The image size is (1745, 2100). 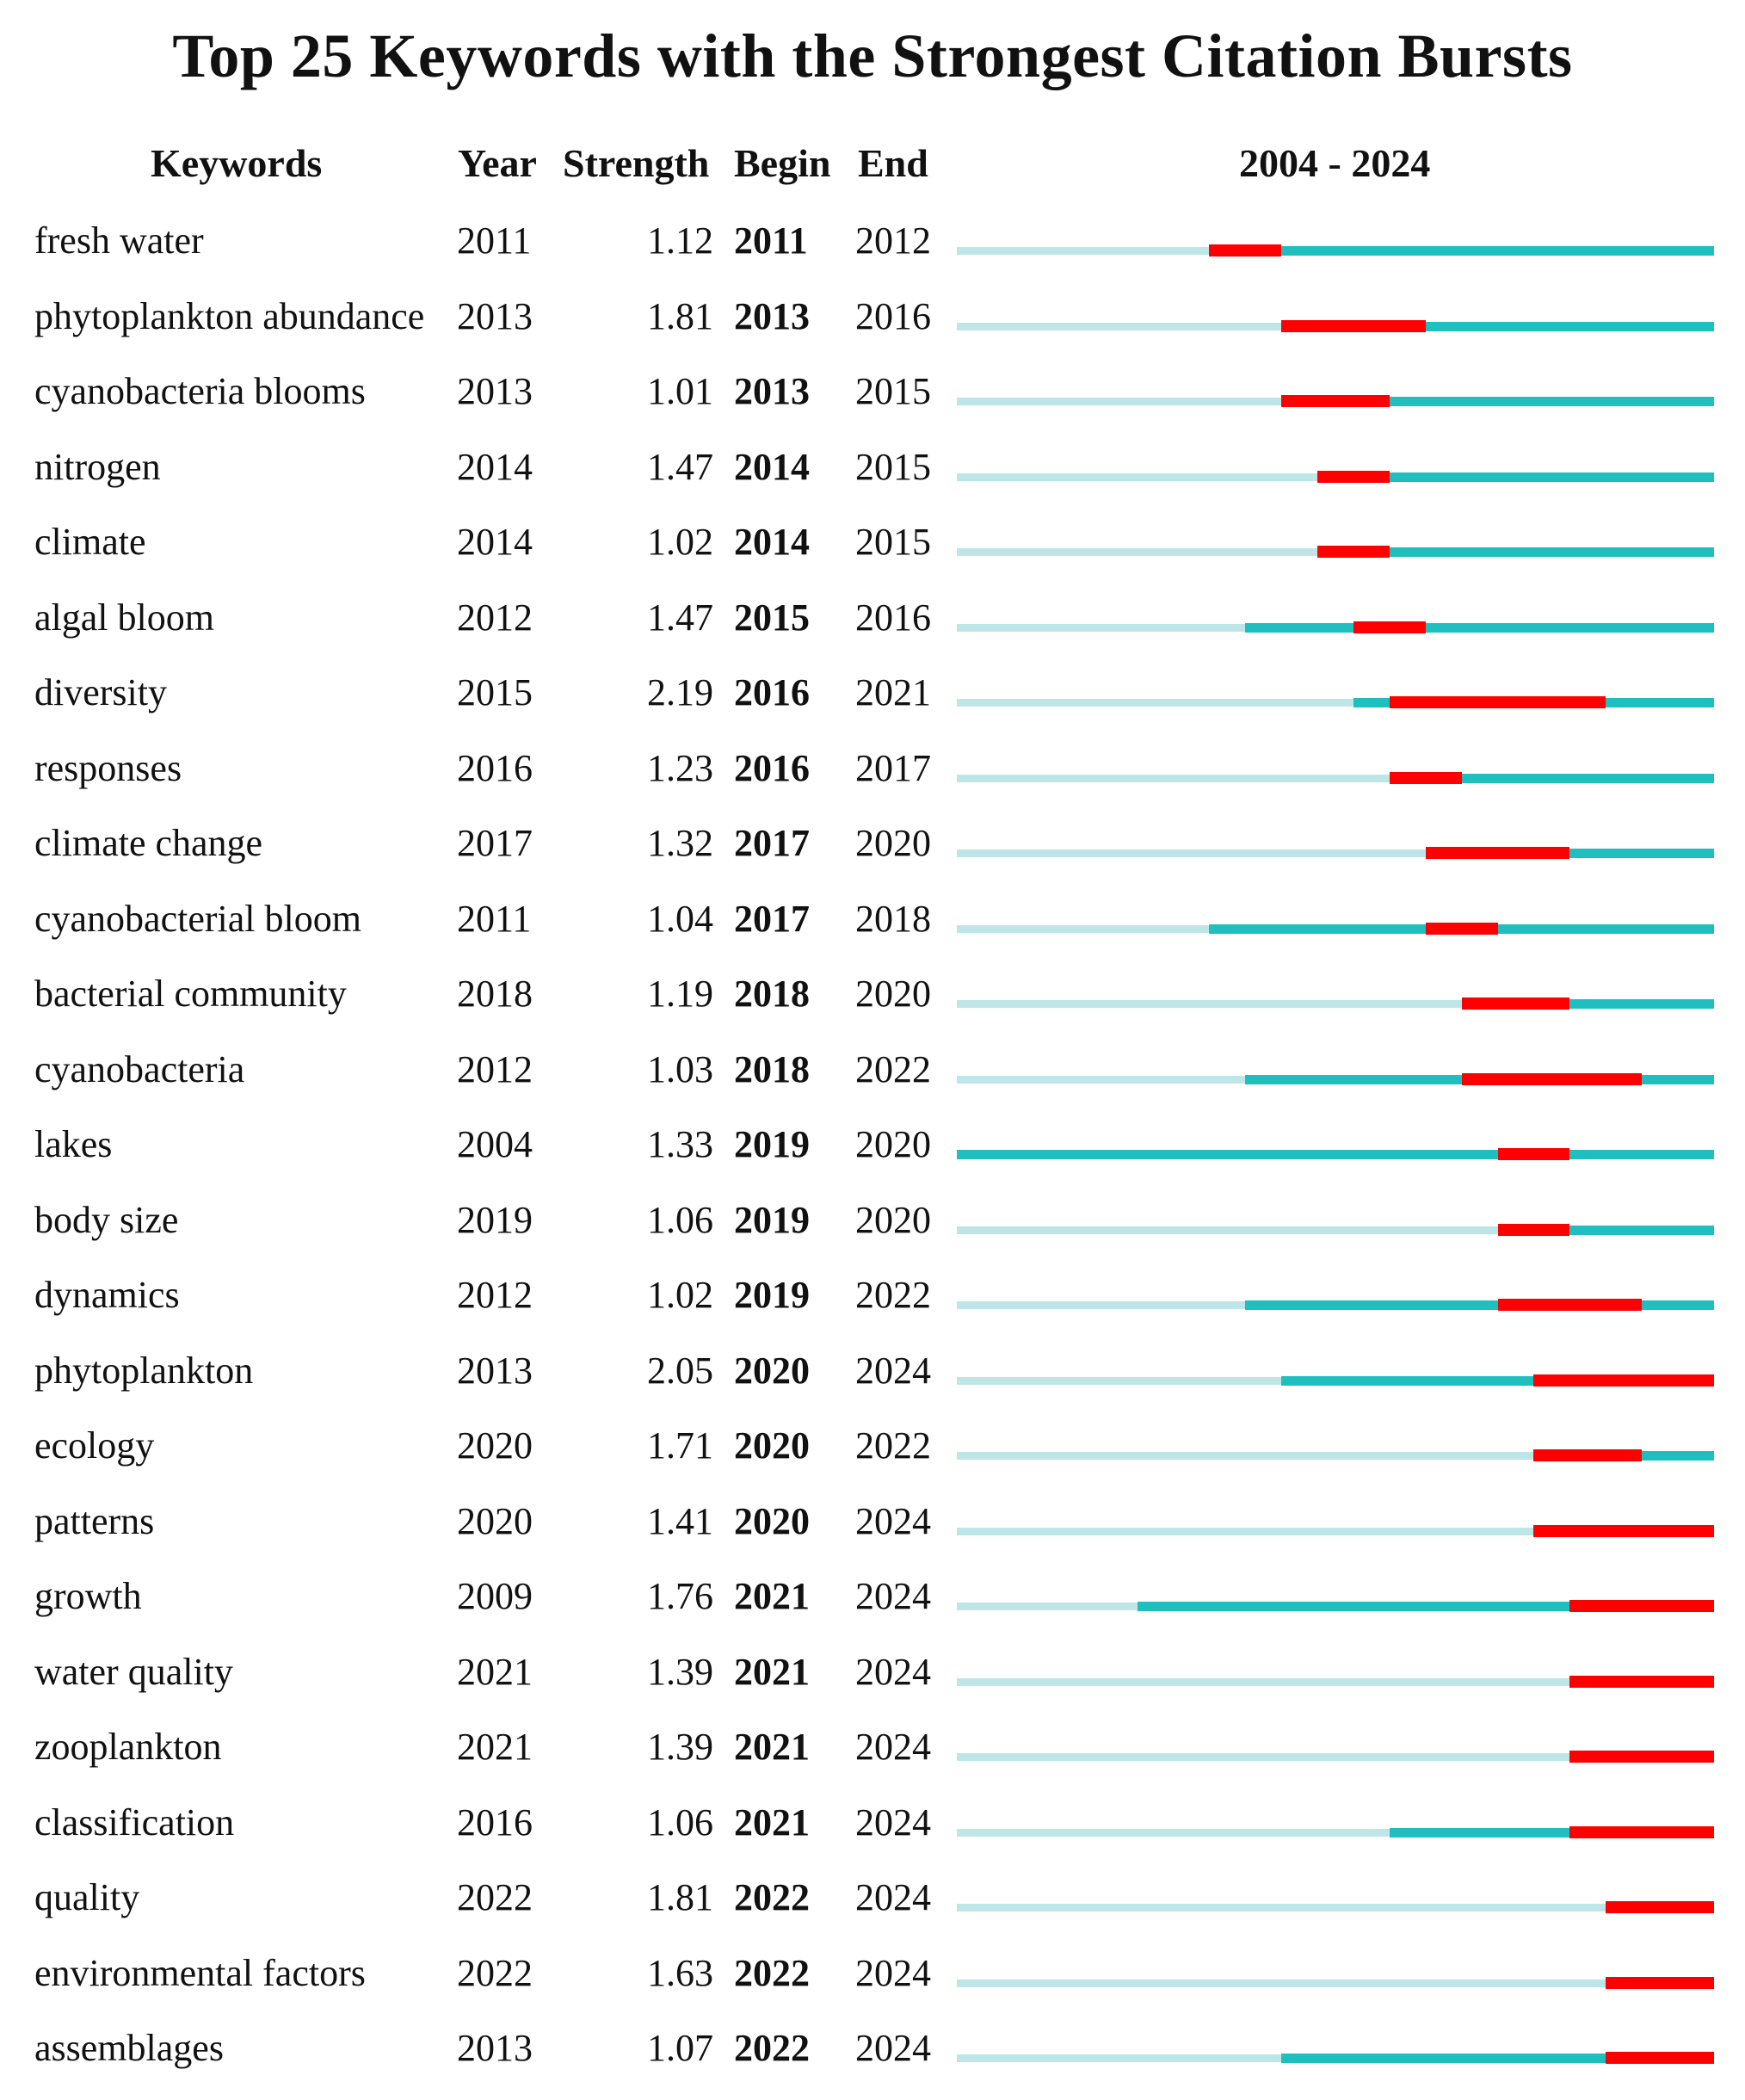 I want to click on table-row: climate change 2017 1.32 2017 2020, so click(x=872, y=855).